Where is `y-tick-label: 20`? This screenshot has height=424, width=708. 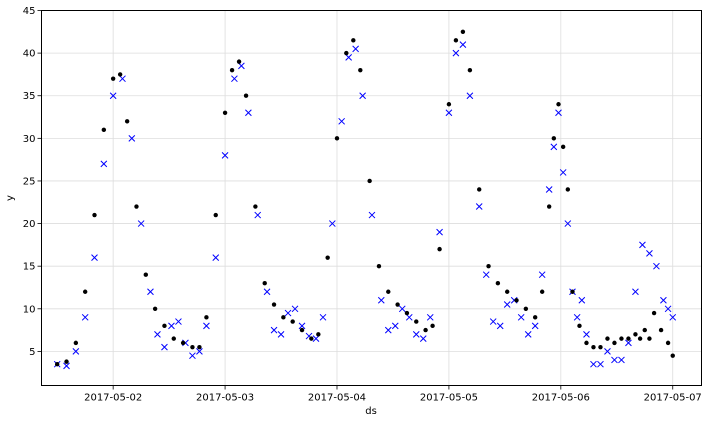 y-tick-label: 20 is located at coordinates (29, 224).